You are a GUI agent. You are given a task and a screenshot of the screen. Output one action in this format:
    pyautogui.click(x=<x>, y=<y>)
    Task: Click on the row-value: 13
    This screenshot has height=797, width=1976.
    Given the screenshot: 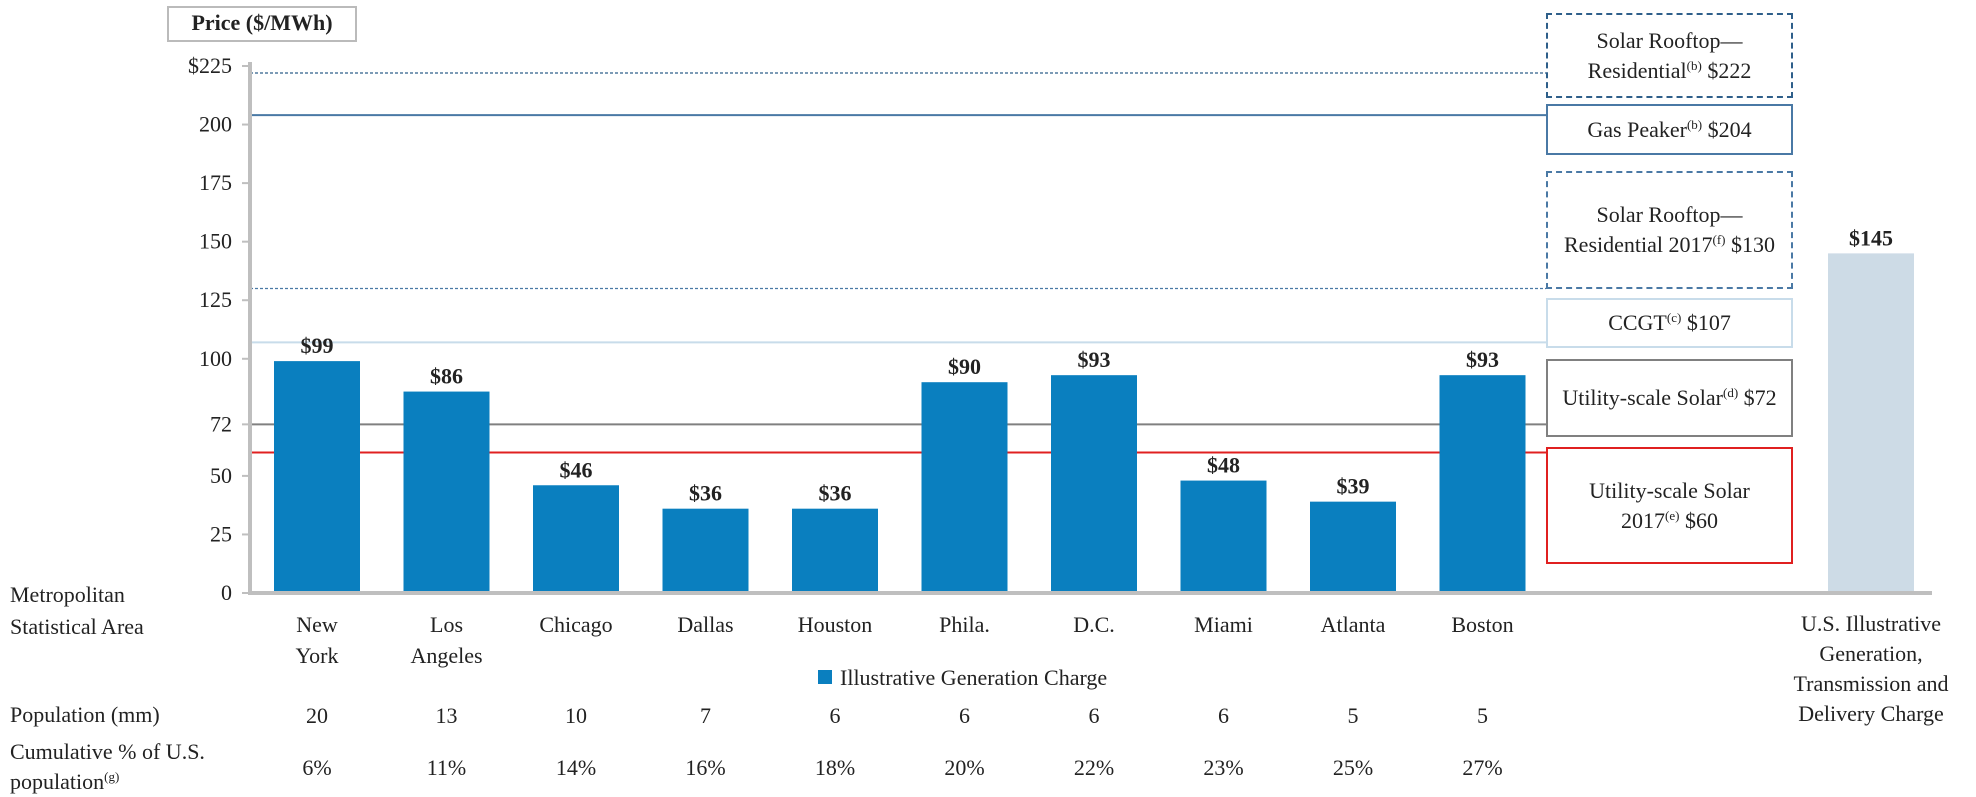 What is the action you would take?
    pyautogui.click(x=446, y=715)
    